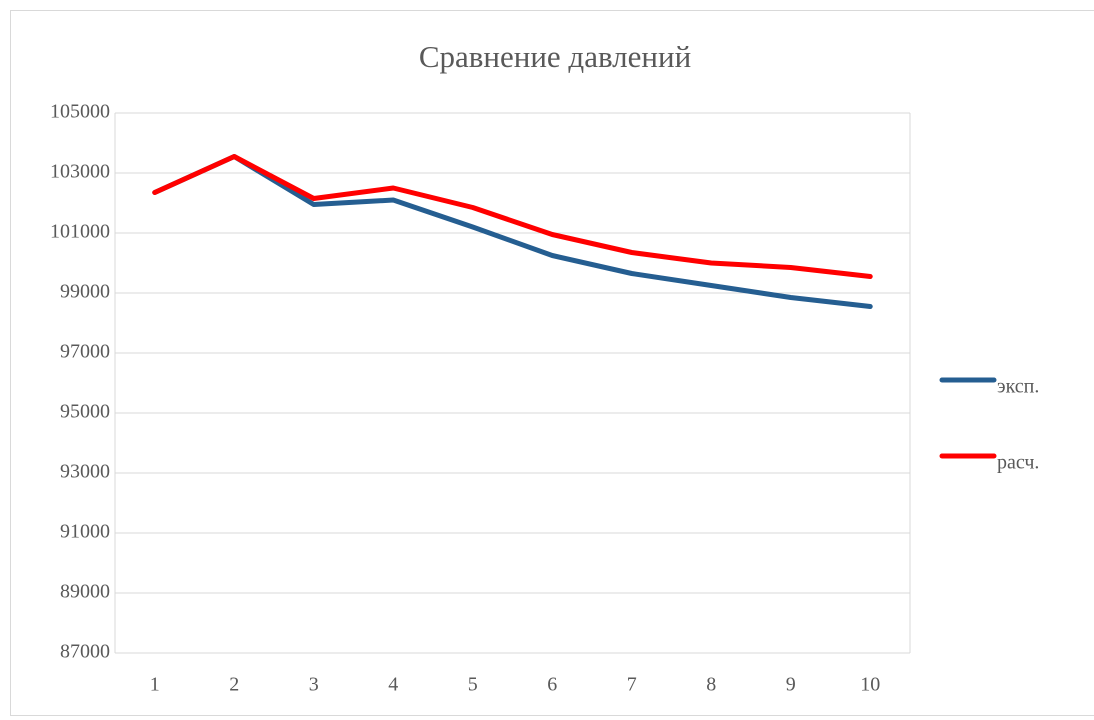 The image size is (1094, 720). What do you see at coordinates (555, 56) in the screenshot?
I see `chart-title: Сравнение давлений` at bounding box center [555, 56].